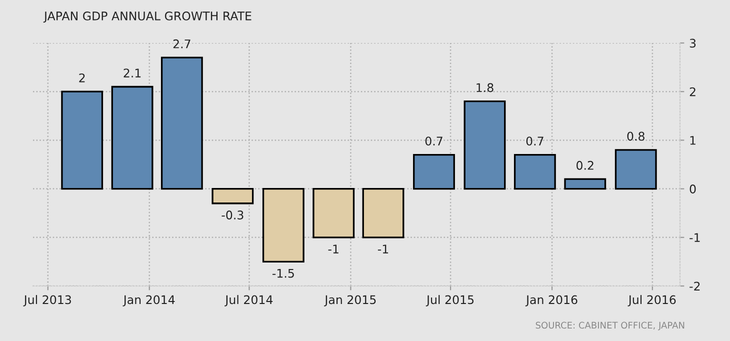 This screenshot has height=341, width=730. Describe the element at coordinates (248, 300) in the screenshot. I see `x-tick-label: Jul 2014` at that location.